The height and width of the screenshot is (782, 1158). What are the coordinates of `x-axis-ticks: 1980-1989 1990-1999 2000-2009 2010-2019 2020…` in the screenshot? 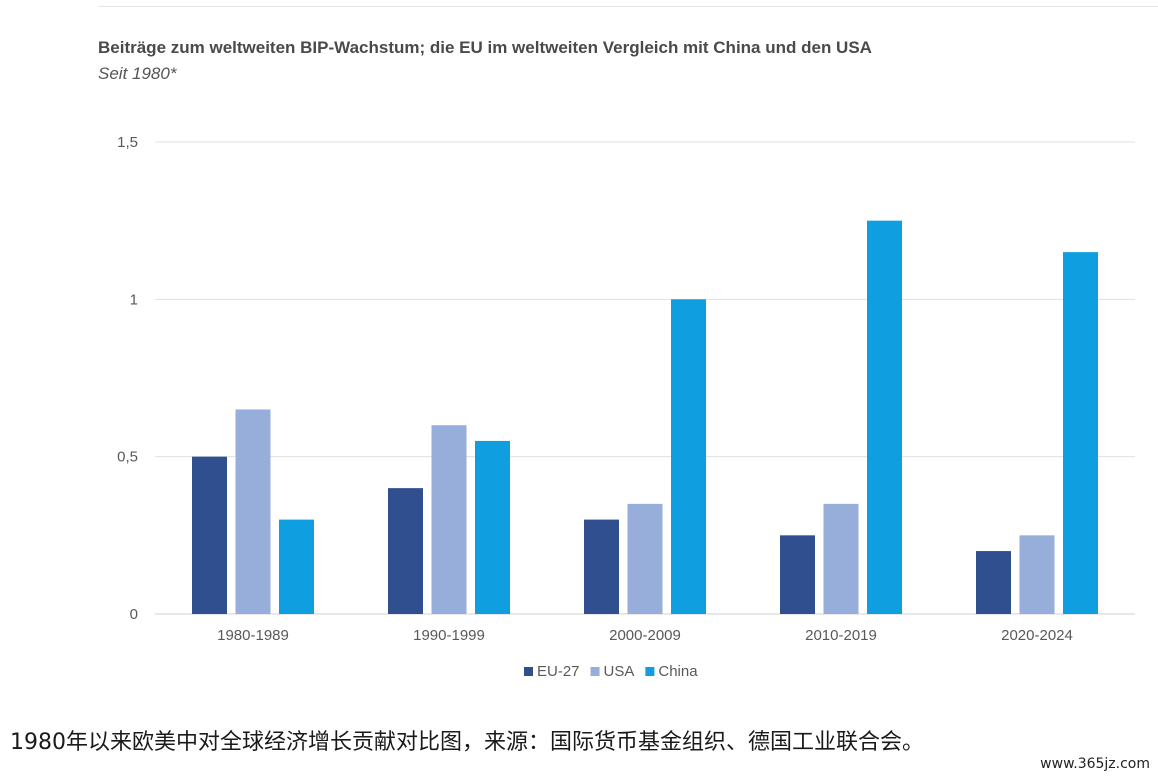 It's located at (645, 635).